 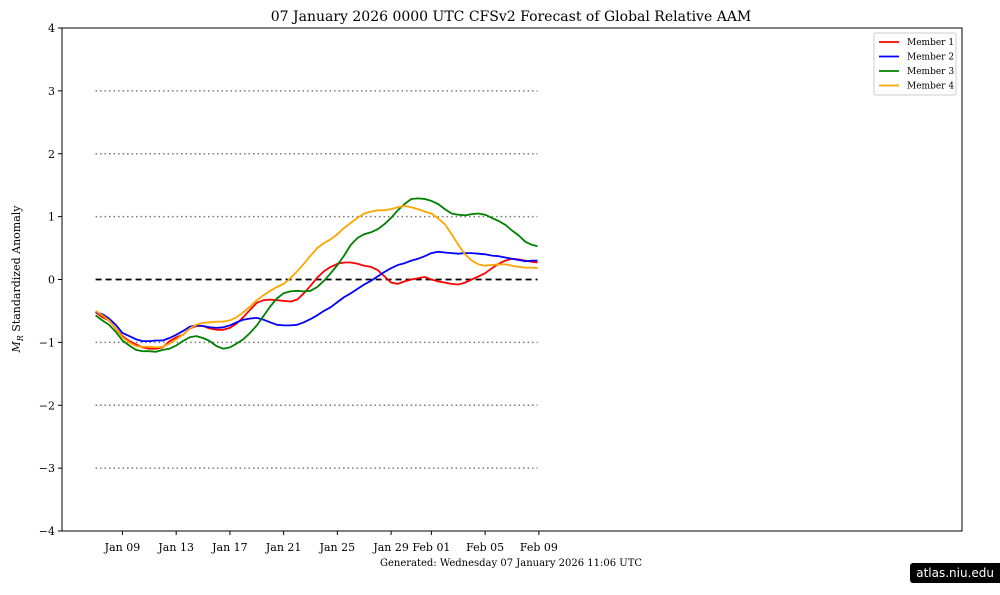 What do you see at coordinates (47, 342) in the screenshot?
I see `y-tick-label: −1` at bounding box center [47, 342].